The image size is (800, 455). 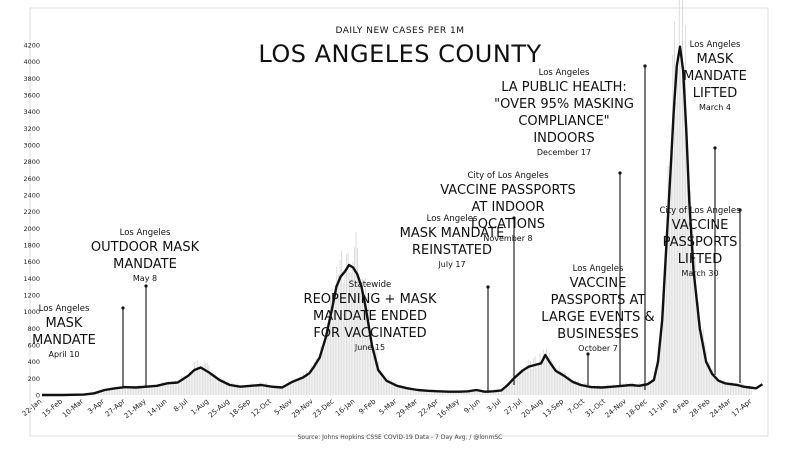 What do you see at coordinates (323, 408) in the screenshot?
I see `x-tick-label: 23-Dec` at bounding box center [323, 408].